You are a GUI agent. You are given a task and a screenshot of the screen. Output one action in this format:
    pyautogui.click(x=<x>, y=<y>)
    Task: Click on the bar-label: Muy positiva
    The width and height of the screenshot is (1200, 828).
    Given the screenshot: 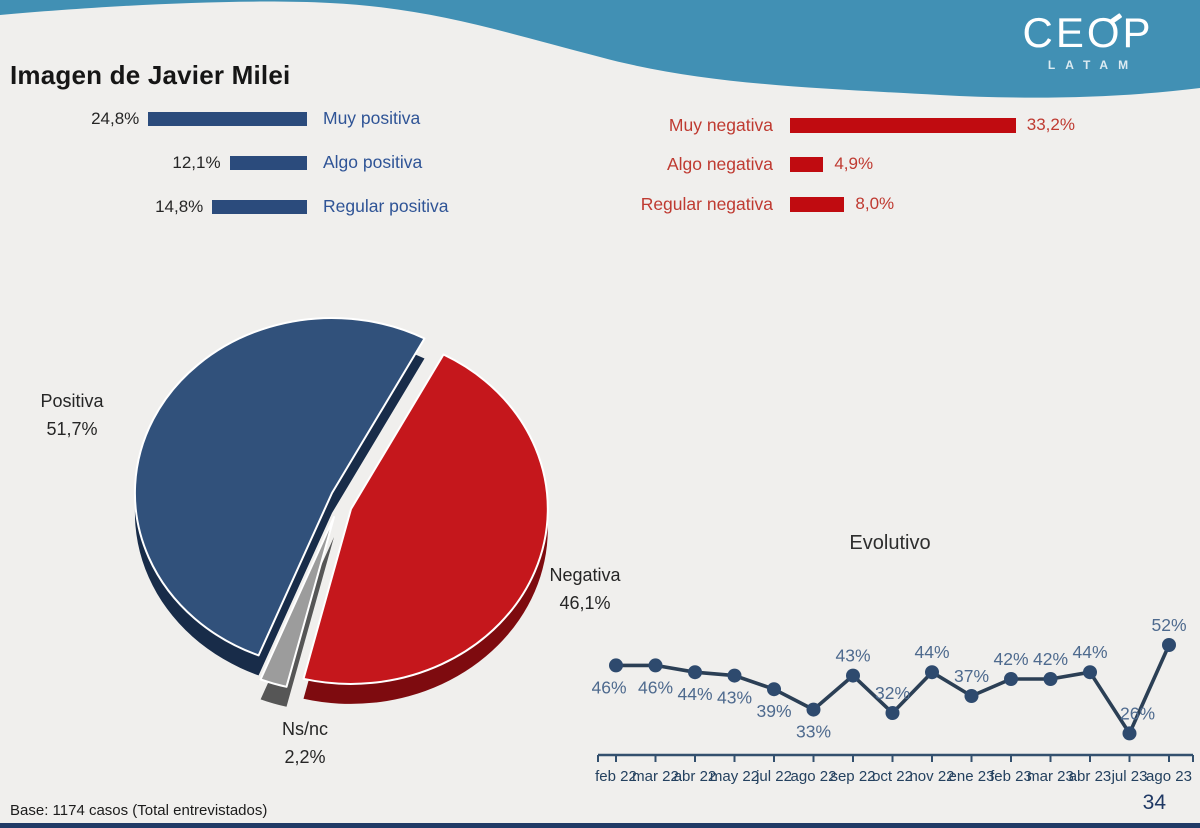 What is the action you would take?
    pyautogui.click(x=372, y=118)
    